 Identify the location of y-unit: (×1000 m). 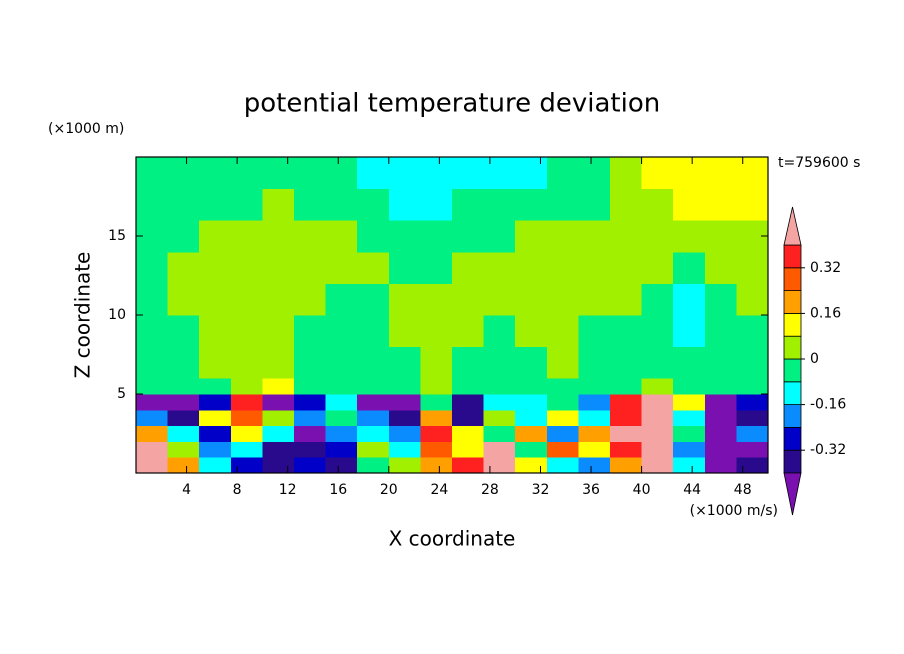
(86, 129).